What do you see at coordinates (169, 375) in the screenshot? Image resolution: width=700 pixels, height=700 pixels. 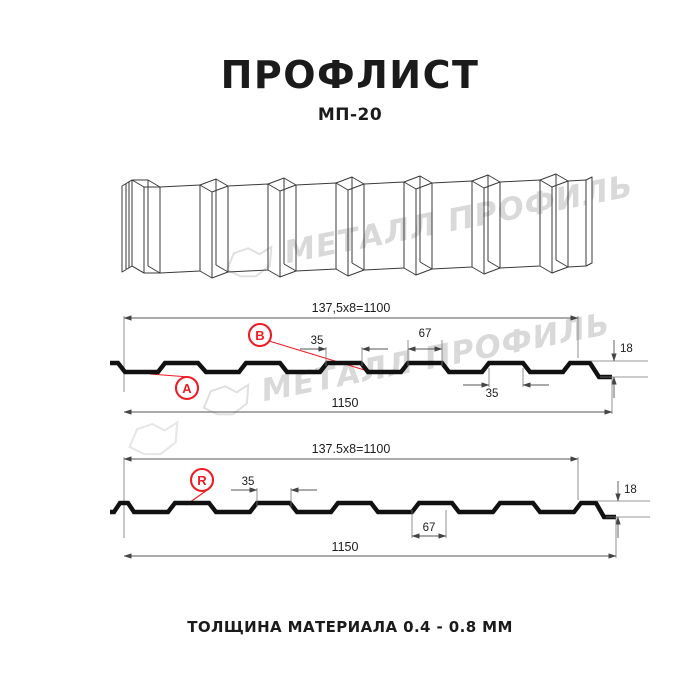 I see `leader-line-a` at bounding box center [169, 375].